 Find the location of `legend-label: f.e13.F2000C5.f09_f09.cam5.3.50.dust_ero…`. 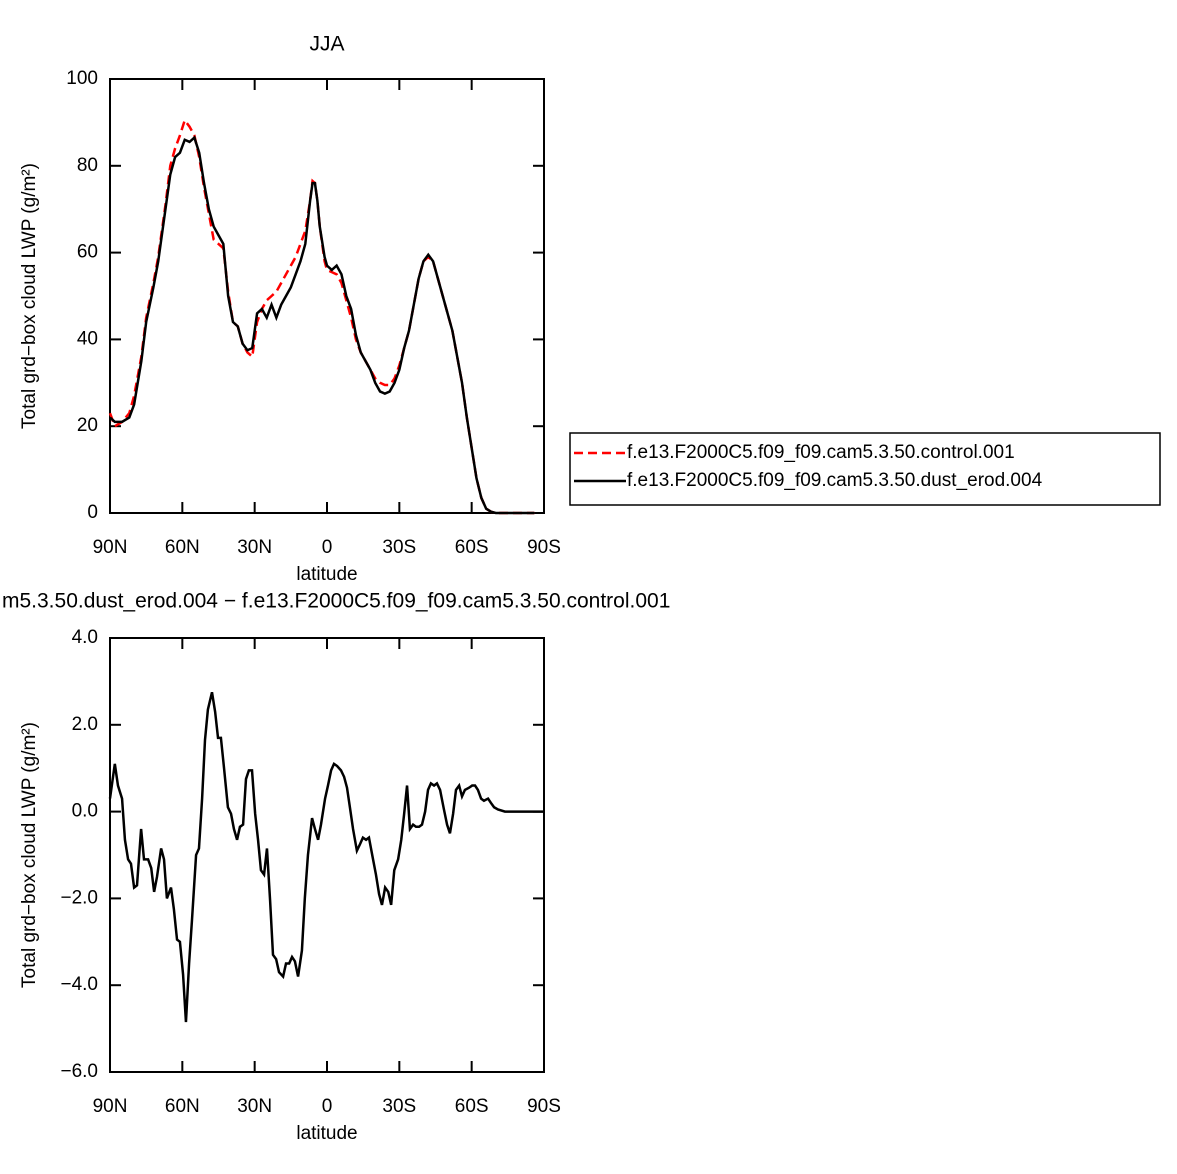

legend-label: f.e13.F2000C5.f09_f09.cam5.3.50.dust_ero… is located at coordinates (835, 480).